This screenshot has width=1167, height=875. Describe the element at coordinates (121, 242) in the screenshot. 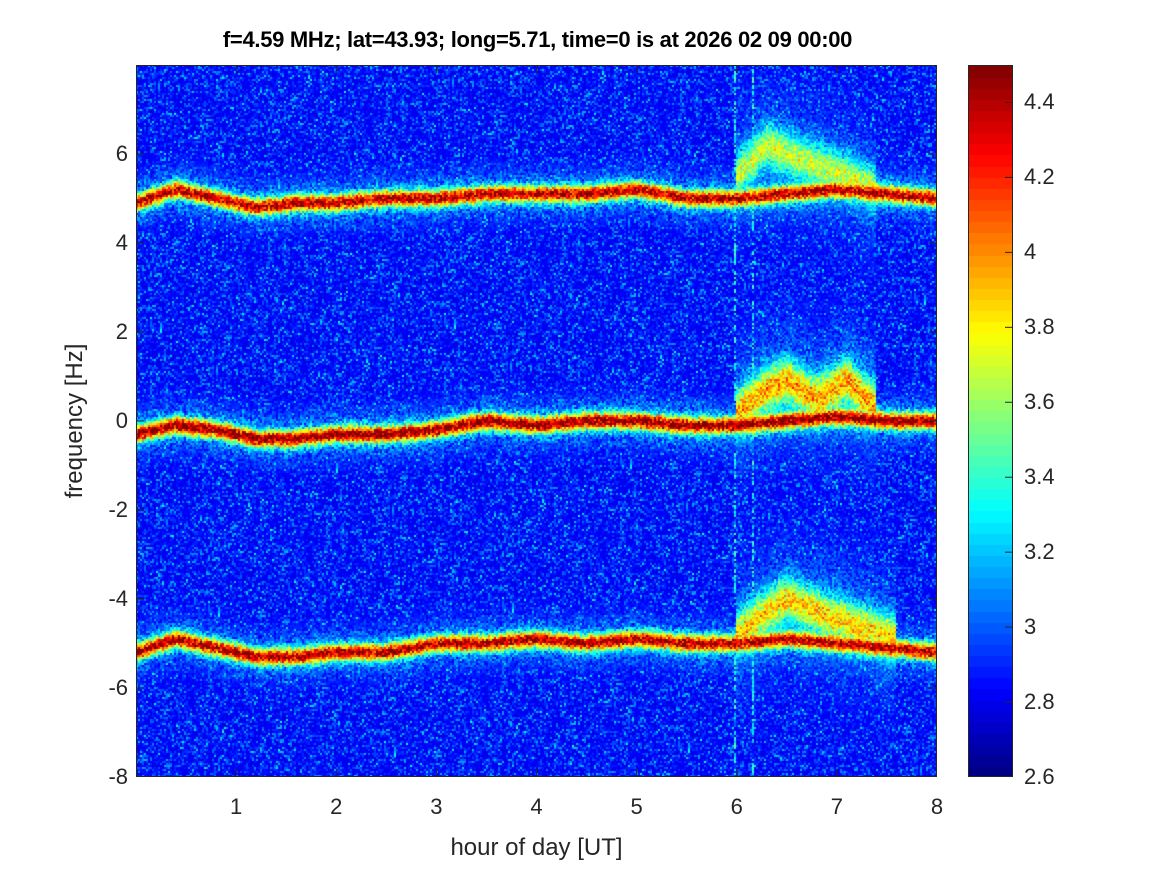

I see `y-tick-label: 4` at that location.